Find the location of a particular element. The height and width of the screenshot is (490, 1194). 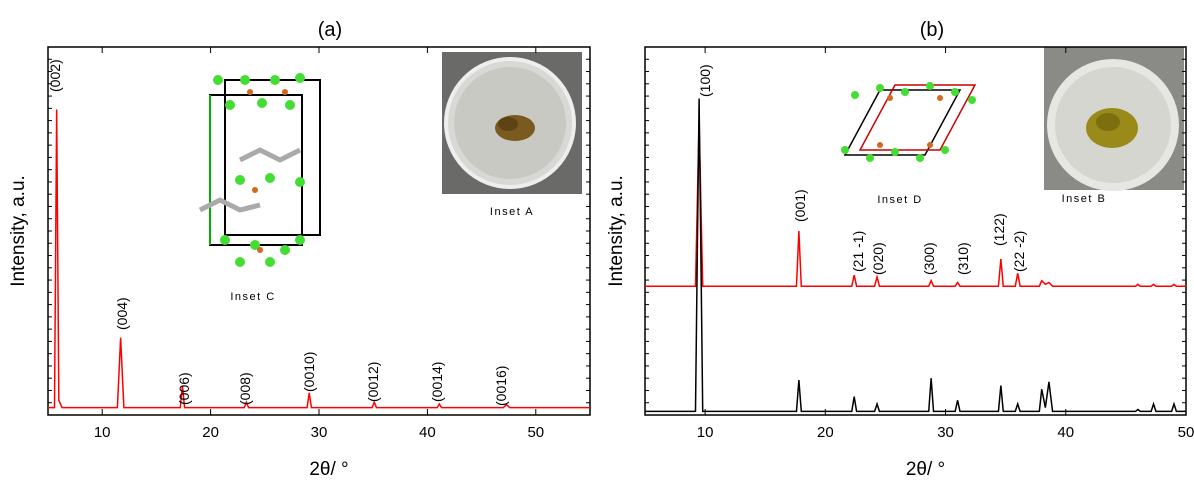

peak-label: (0010) is located at coordinates (309, 372).